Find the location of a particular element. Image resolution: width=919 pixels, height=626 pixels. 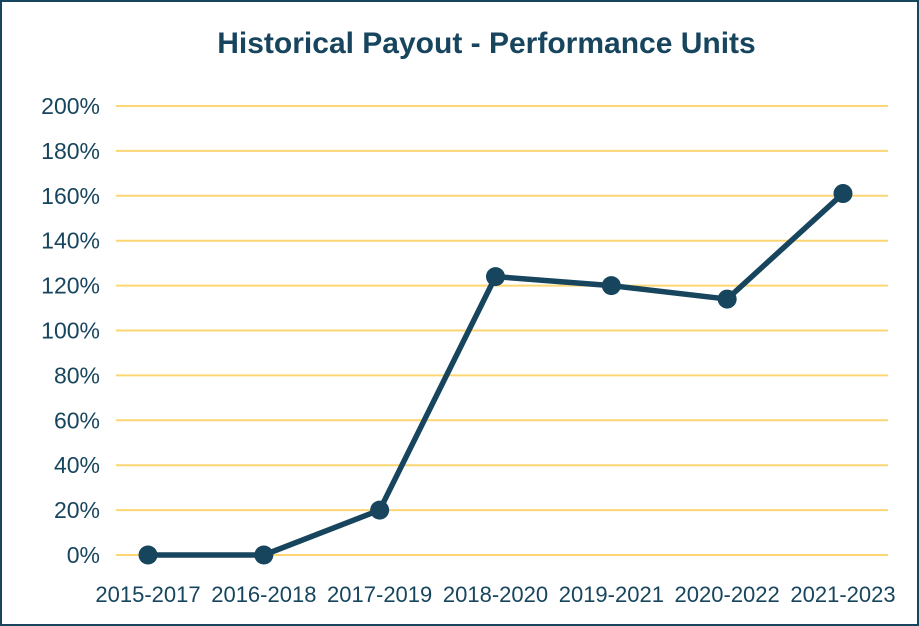

x-axis-tick-label: 2018-2020 is located at coordinates (495, 594).